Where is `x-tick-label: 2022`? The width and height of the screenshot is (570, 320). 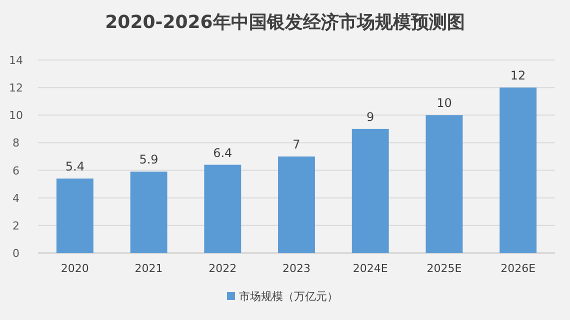 x-tick-label: 2022 is located at coordinates (222, 268).